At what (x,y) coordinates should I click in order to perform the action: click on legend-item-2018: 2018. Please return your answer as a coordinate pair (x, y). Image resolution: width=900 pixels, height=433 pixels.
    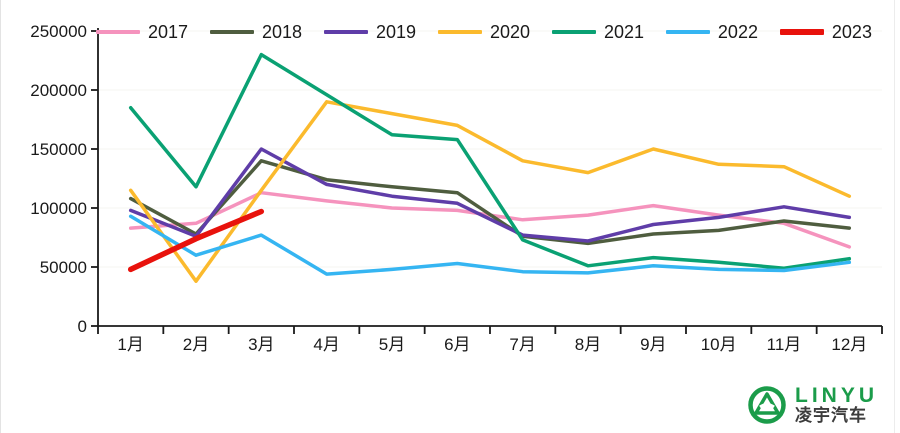
    Looking at the image, I should click on (256, 32).